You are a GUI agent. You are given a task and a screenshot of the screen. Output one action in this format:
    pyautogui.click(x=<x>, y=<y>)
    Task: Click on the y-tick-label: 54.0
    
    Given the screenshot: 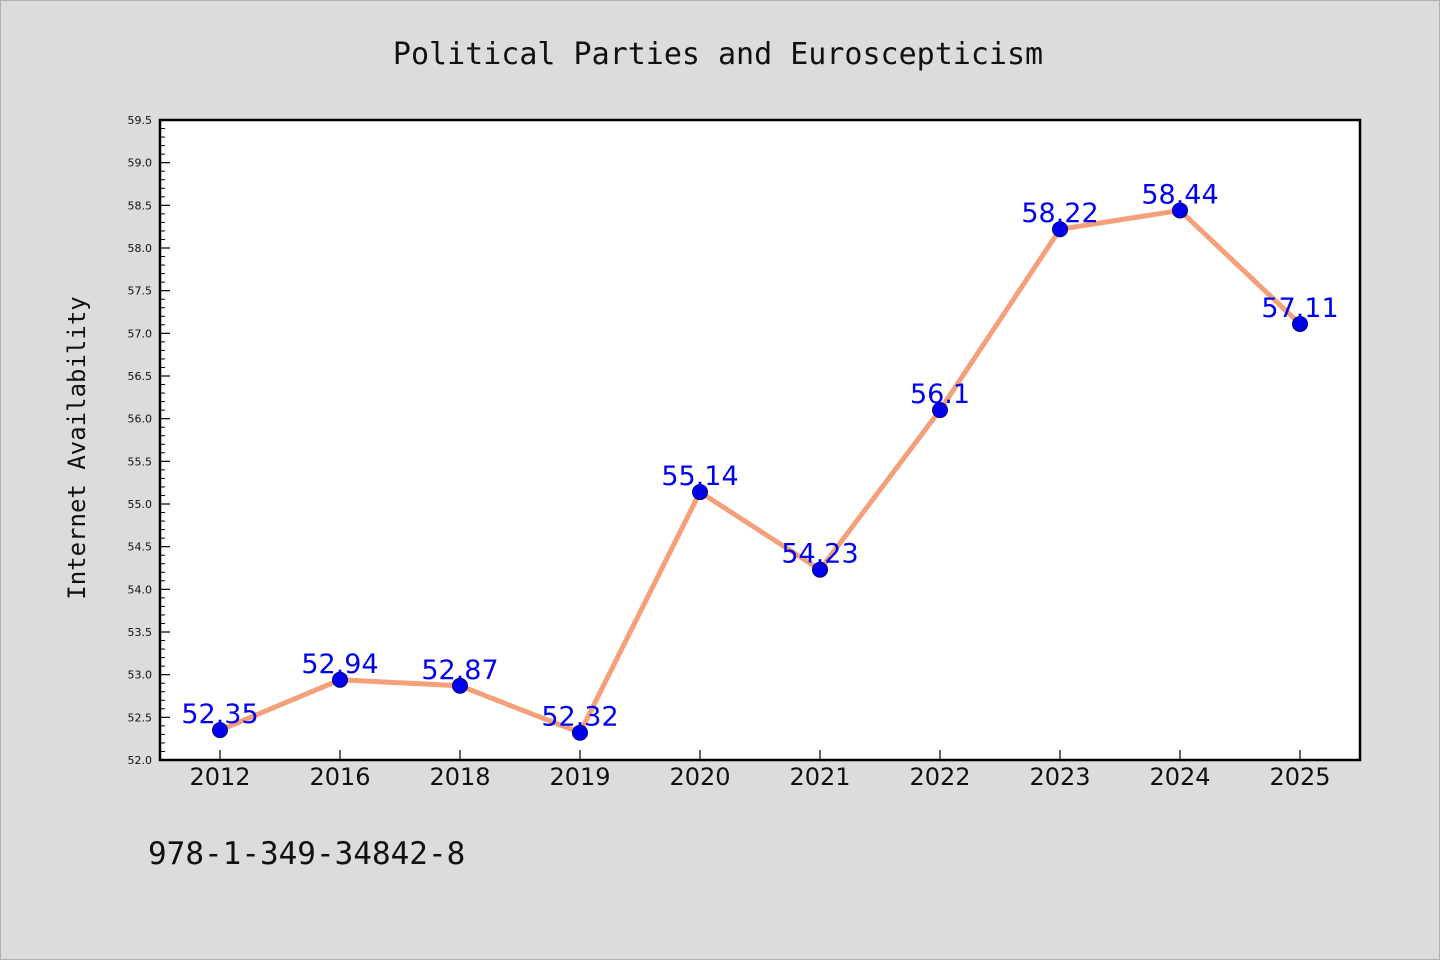 What is the action you would take?
    pyautogui.click(x=140, y=589)
    